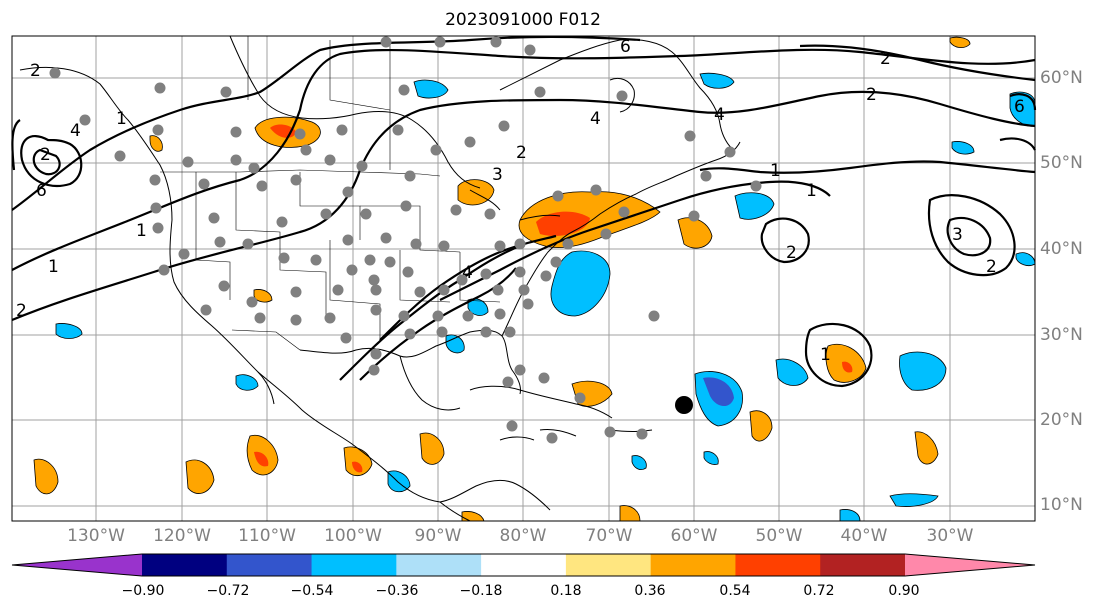 Image resolution: width=1102 pixels, height=613 pixels. I want to click on lon-label-90w: 90°W, so click(438, 536).